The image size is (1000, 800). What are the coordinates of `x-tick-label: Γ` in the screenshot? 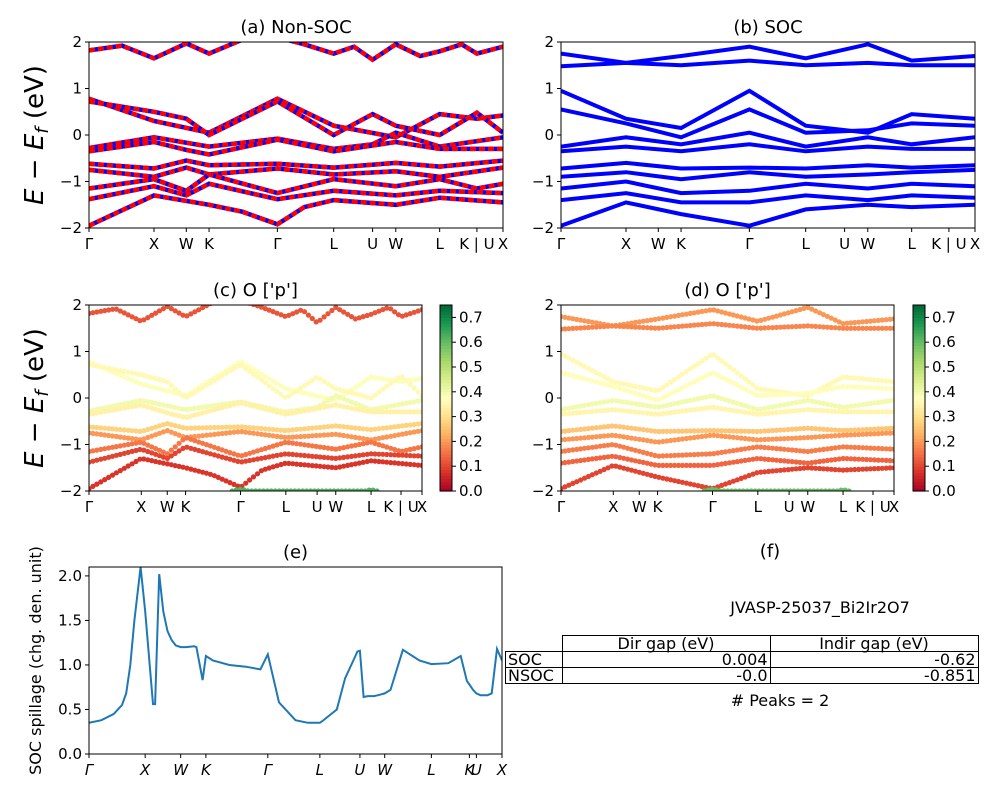 It's located at (712, 507).